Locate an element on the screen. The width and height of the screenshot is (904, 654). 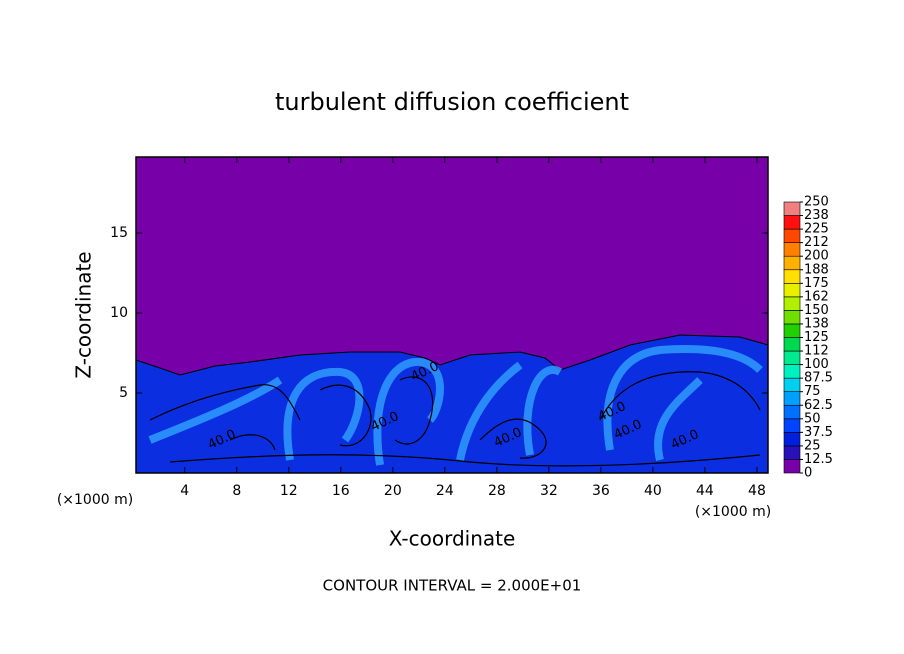
x-tick-label: 48 is located at coordinates (757, 491).